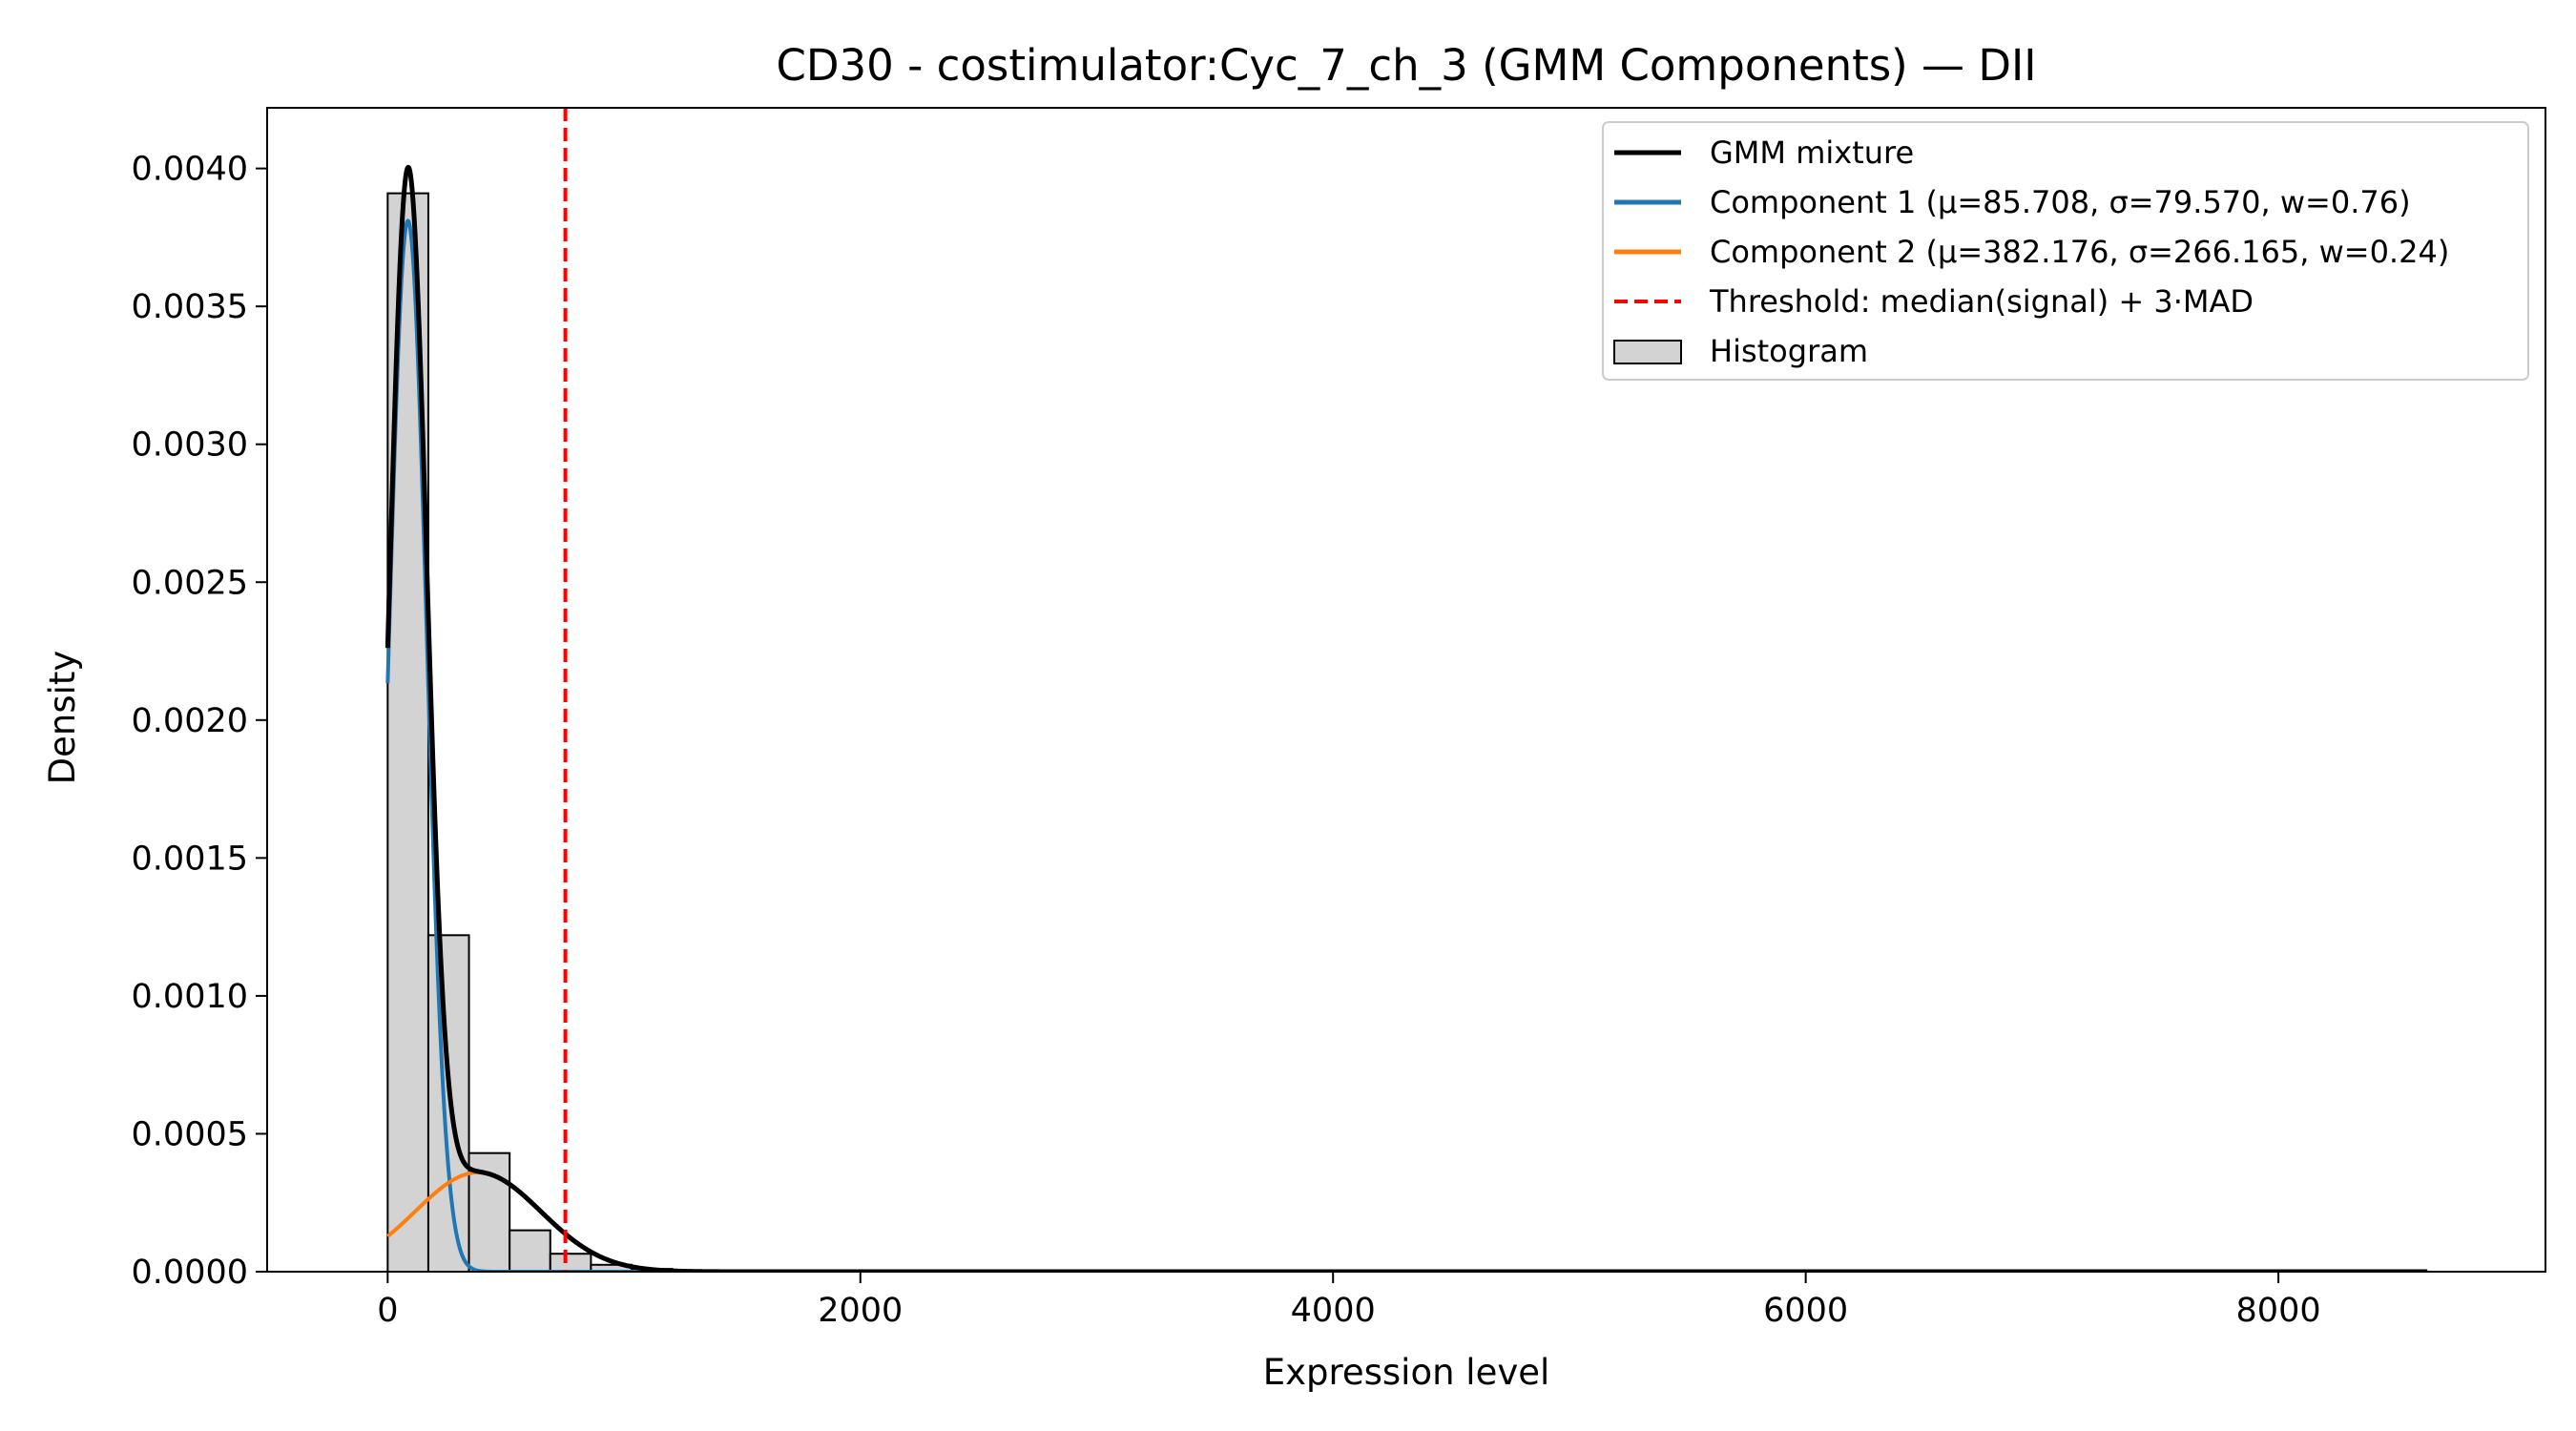 The height and width of the screenshot is (1431, 2576). Describe the element at coordinates (62, 718) in the screenshot. I see `y-axis-label: Density` at that location.